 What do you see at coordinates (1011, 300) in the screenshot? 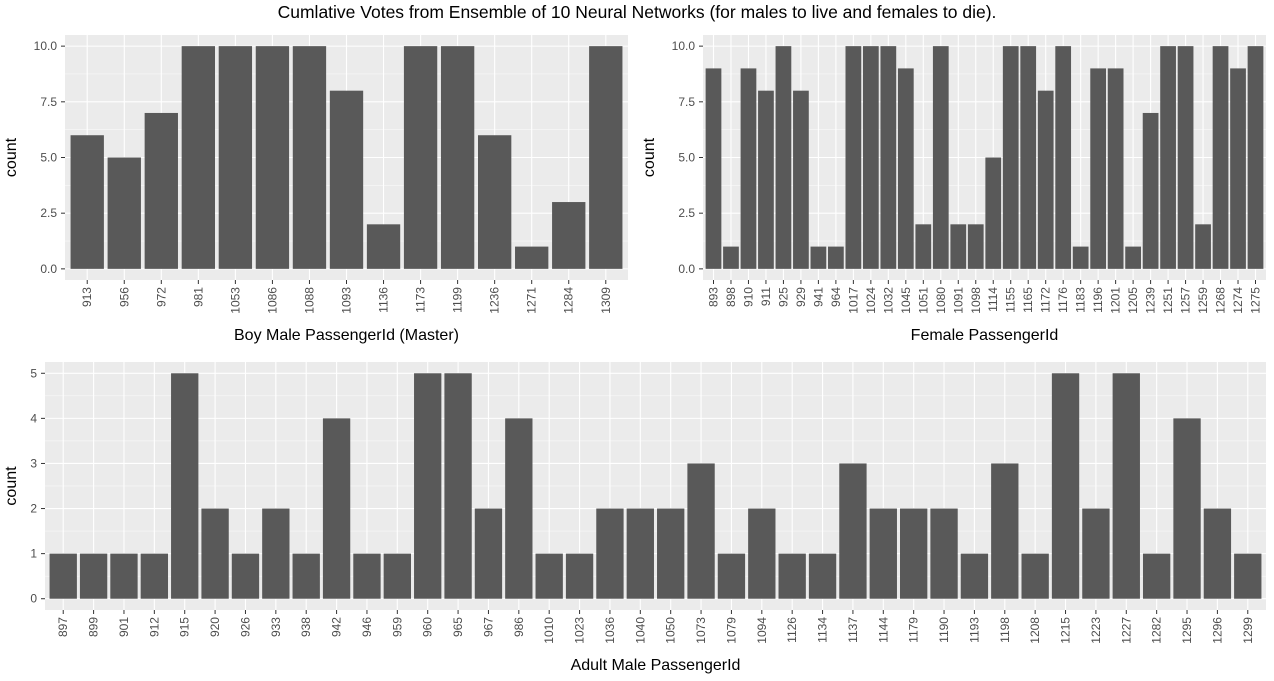
I see `x-tick-label: 1155` at bounding box center [1011, 300].